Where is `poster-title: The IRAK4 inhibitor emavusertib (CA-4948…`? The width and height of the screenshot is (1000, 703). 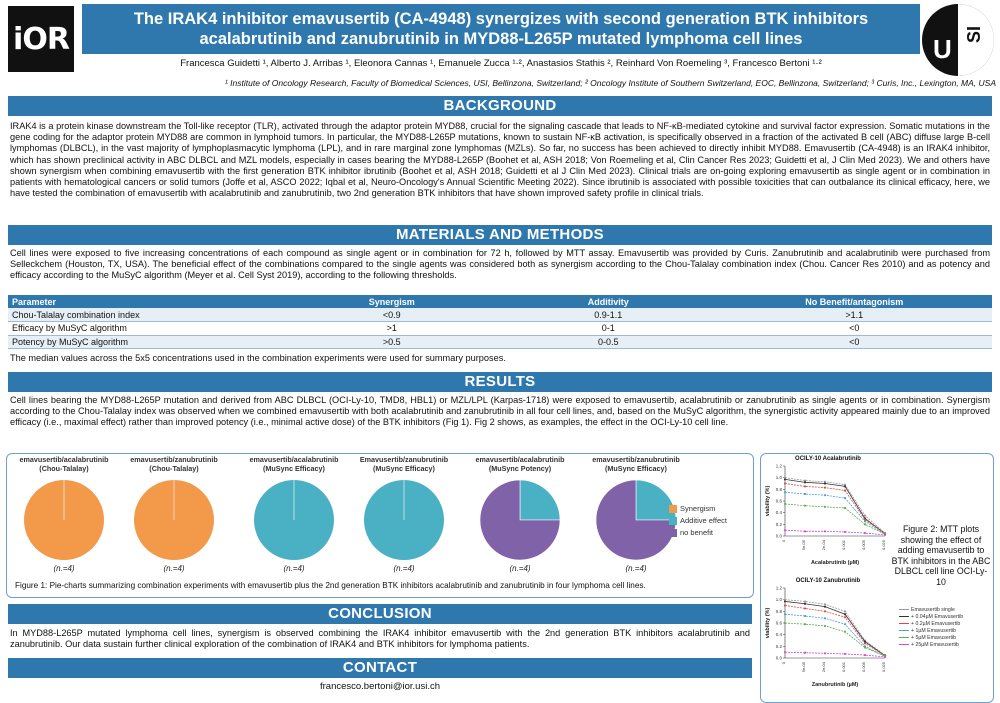 poster-title: The IRAK4 inhibitor emavusertib (CA-4948… is located at coordinates (501, 29).